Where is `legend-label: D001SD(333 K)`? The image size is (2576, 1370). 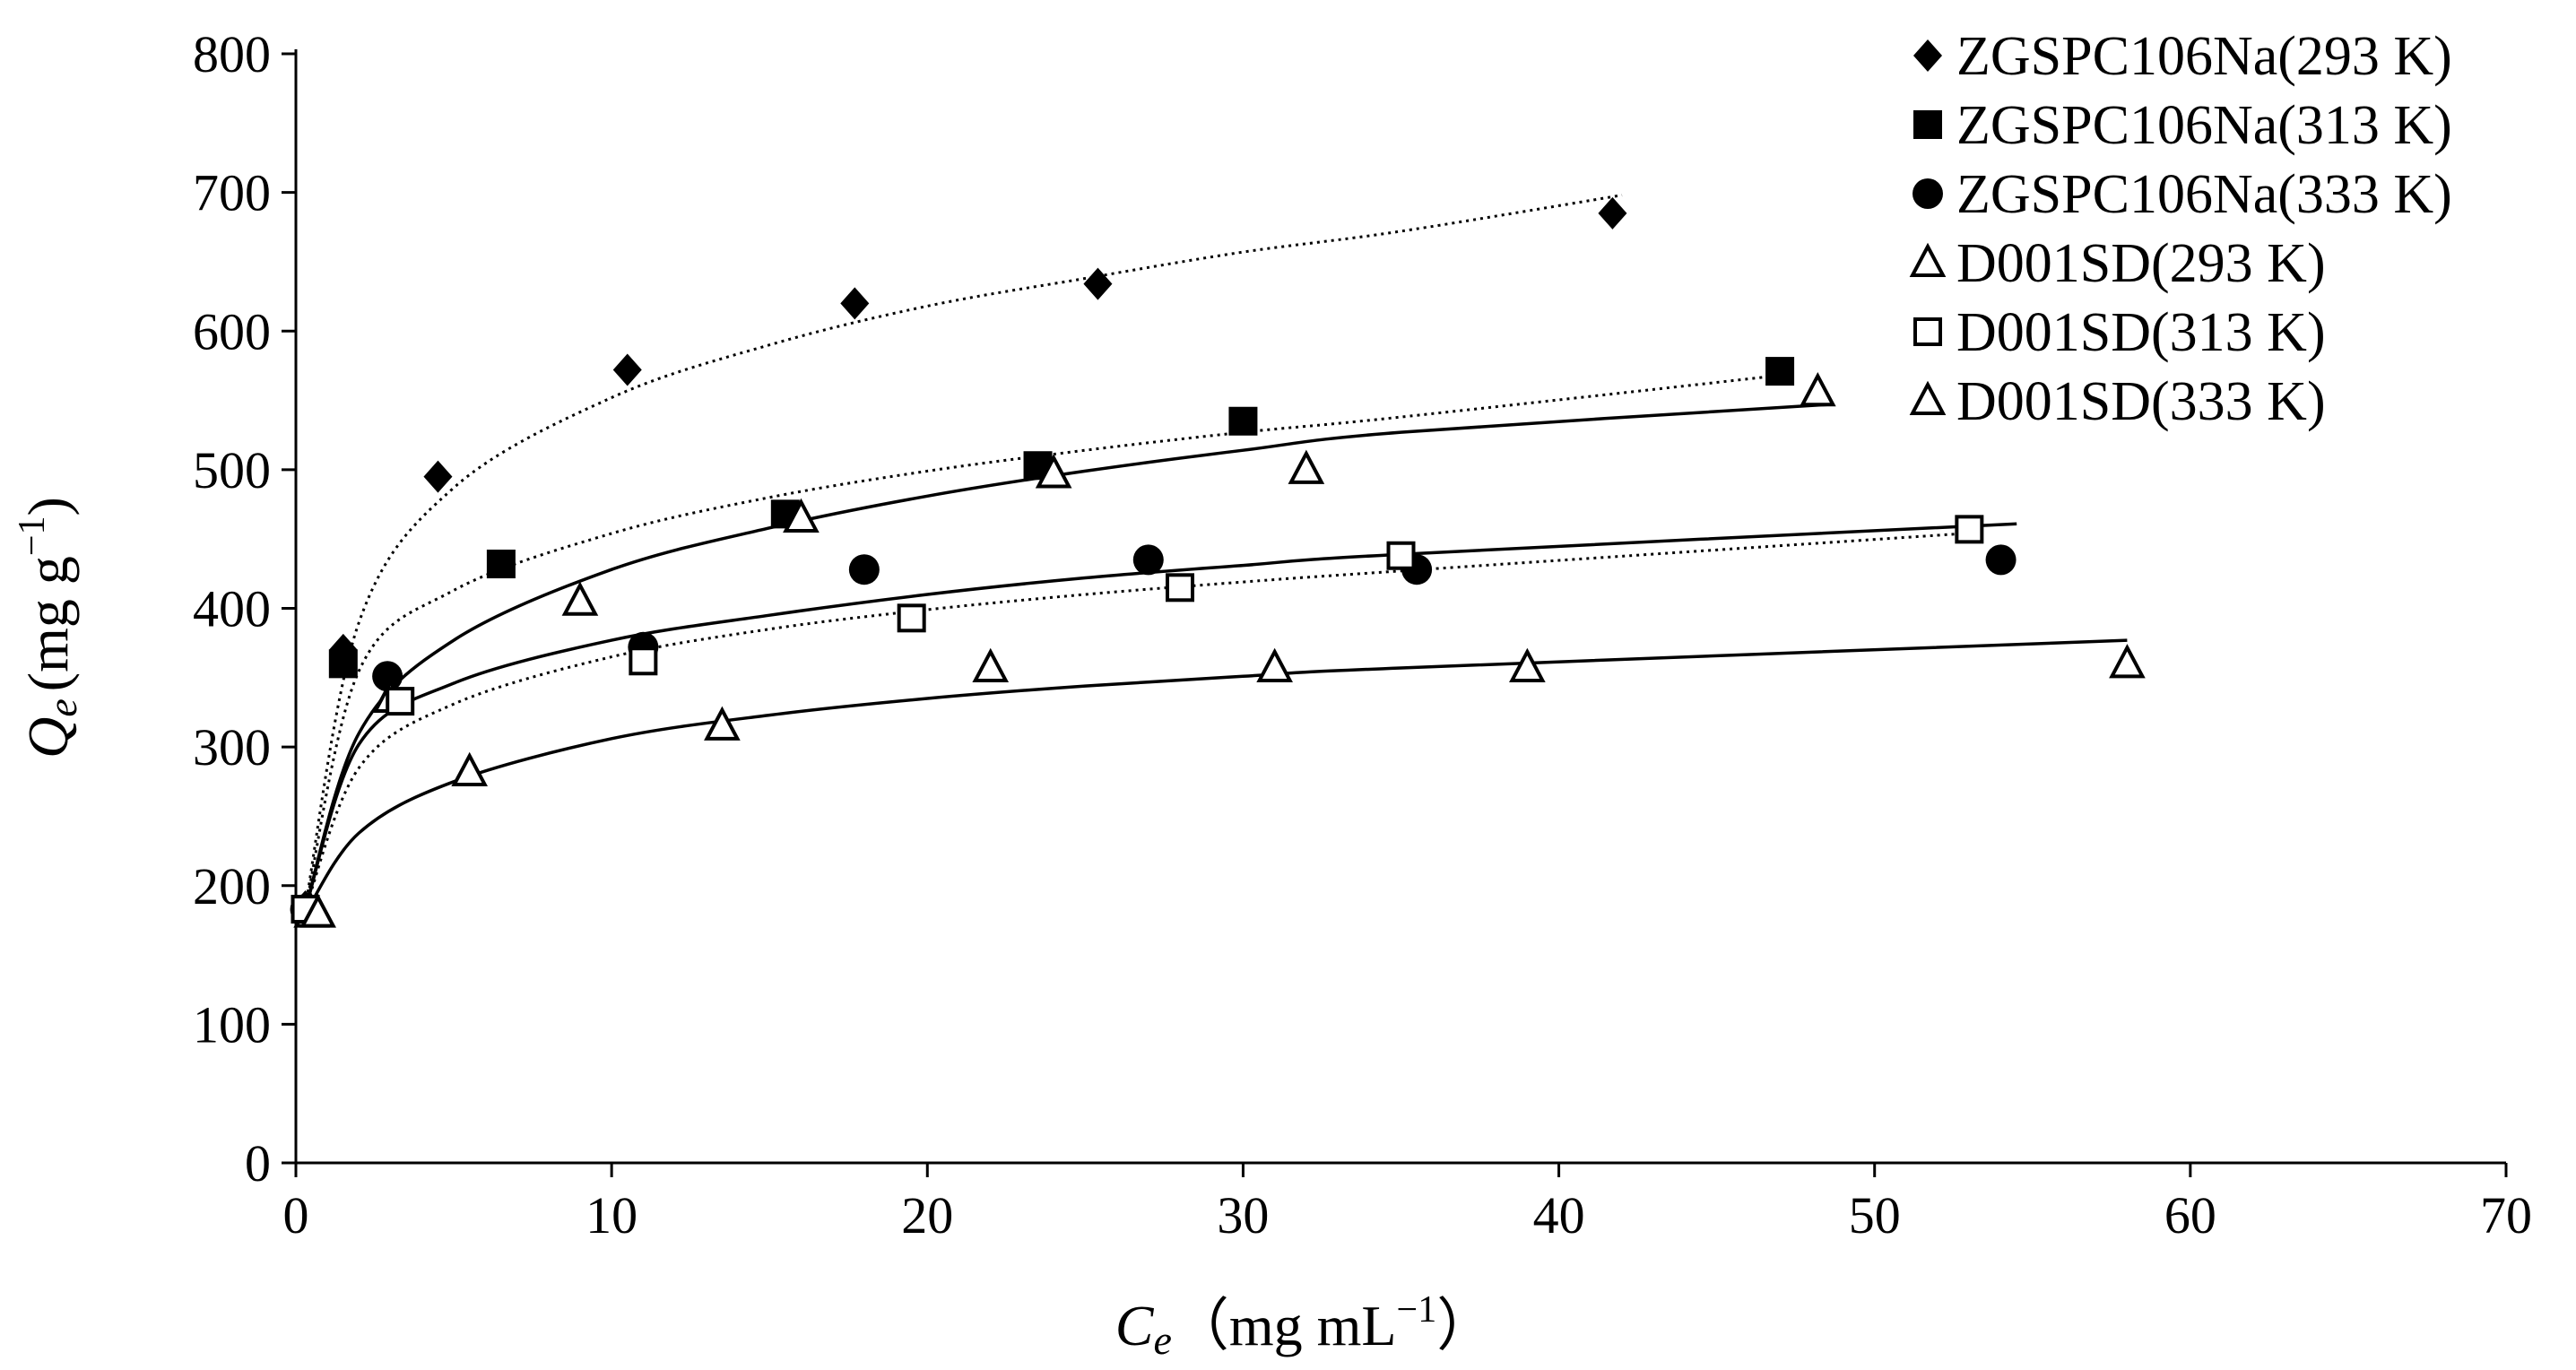 legend-label: D001SD(333 K) is located at coordinates (2141, 401).